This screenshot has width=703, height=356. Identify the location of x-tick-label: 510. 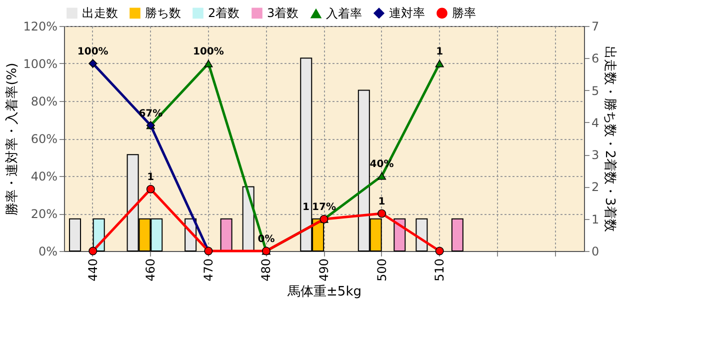
(439, 270).